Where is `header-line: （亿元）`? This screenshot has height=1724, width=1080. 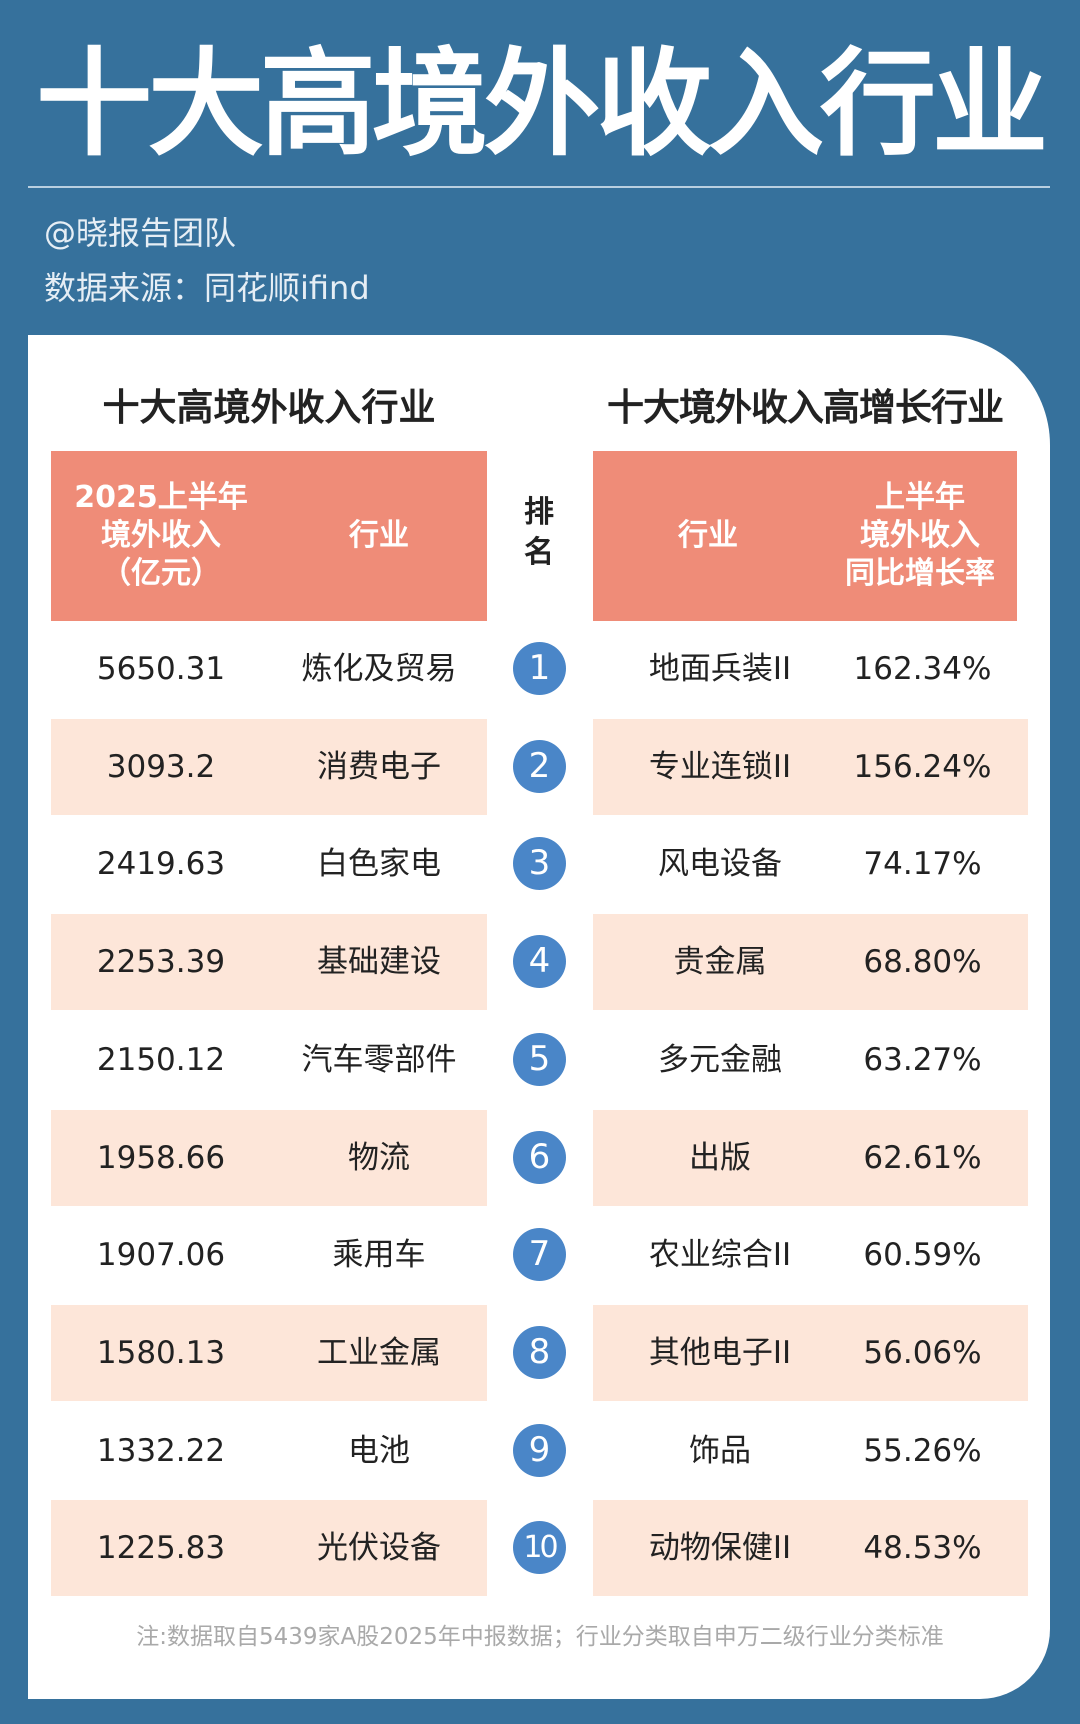 header-line: （亿元） is located at coordinates (161, 573).